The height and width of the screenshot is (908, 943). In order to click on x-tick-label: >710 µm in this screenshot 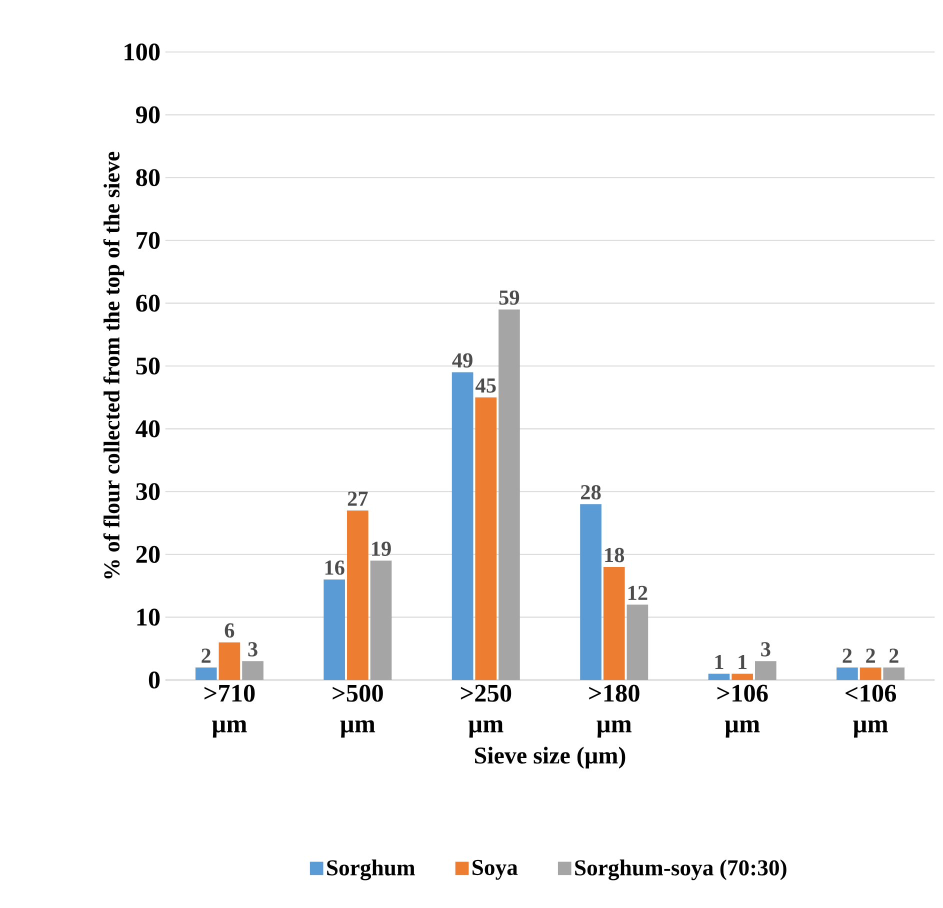, I will do `click(229, 711)`.